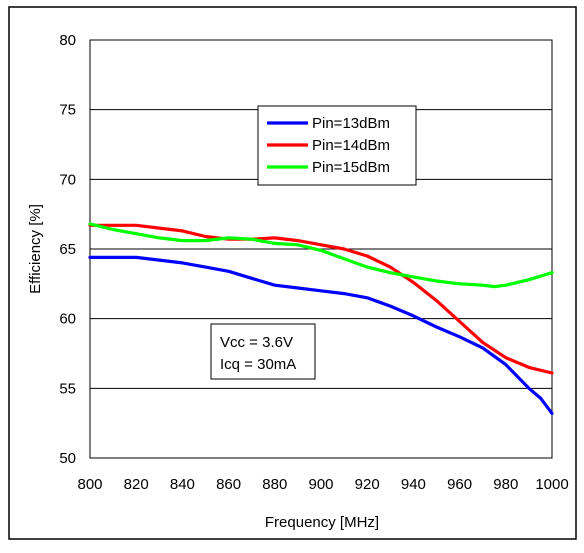  Describe the element at coordinates (256, 342) in the screenshot. I see `note-vcc: Vcc = 3.6V` at that location.